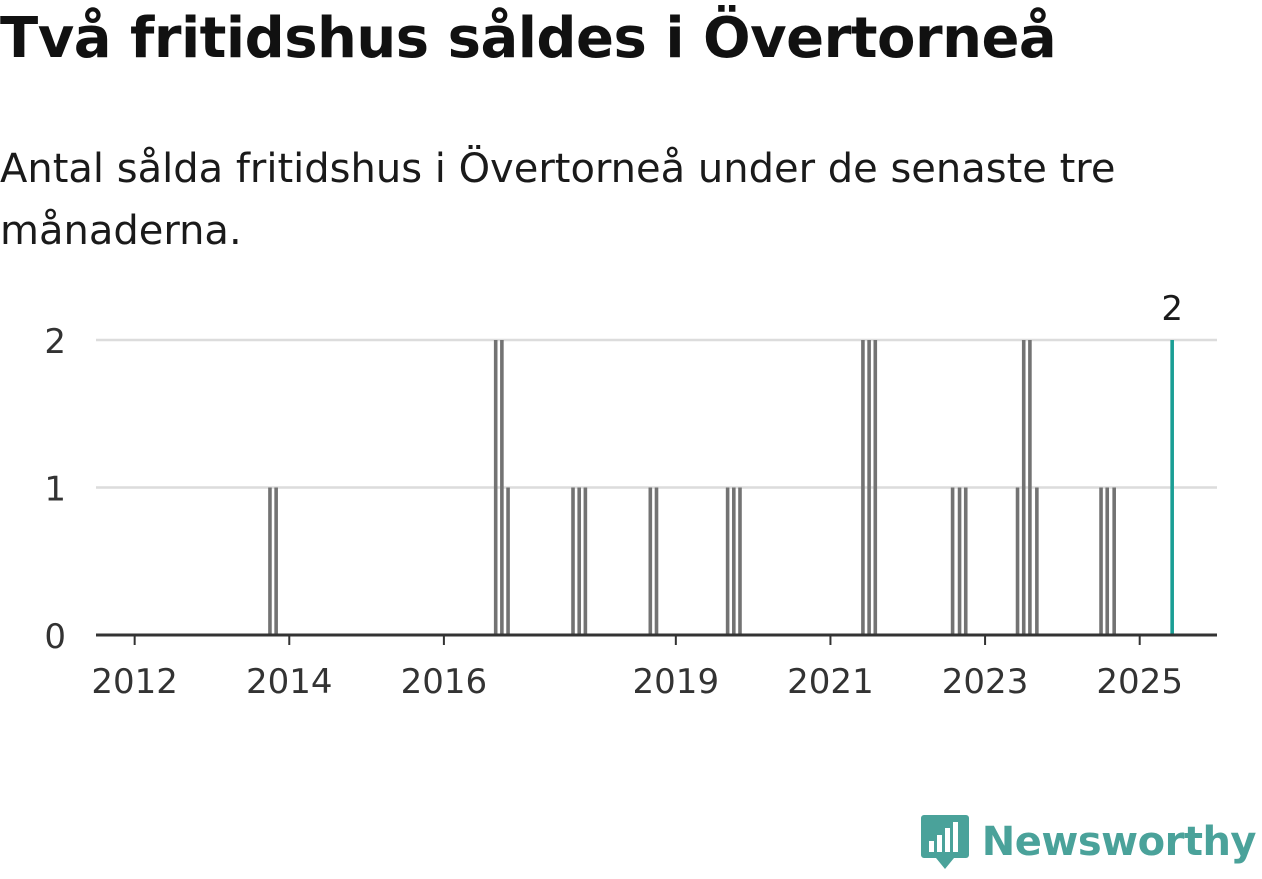  I want to click on y-tick-label-1: 1, so click(55, 490).